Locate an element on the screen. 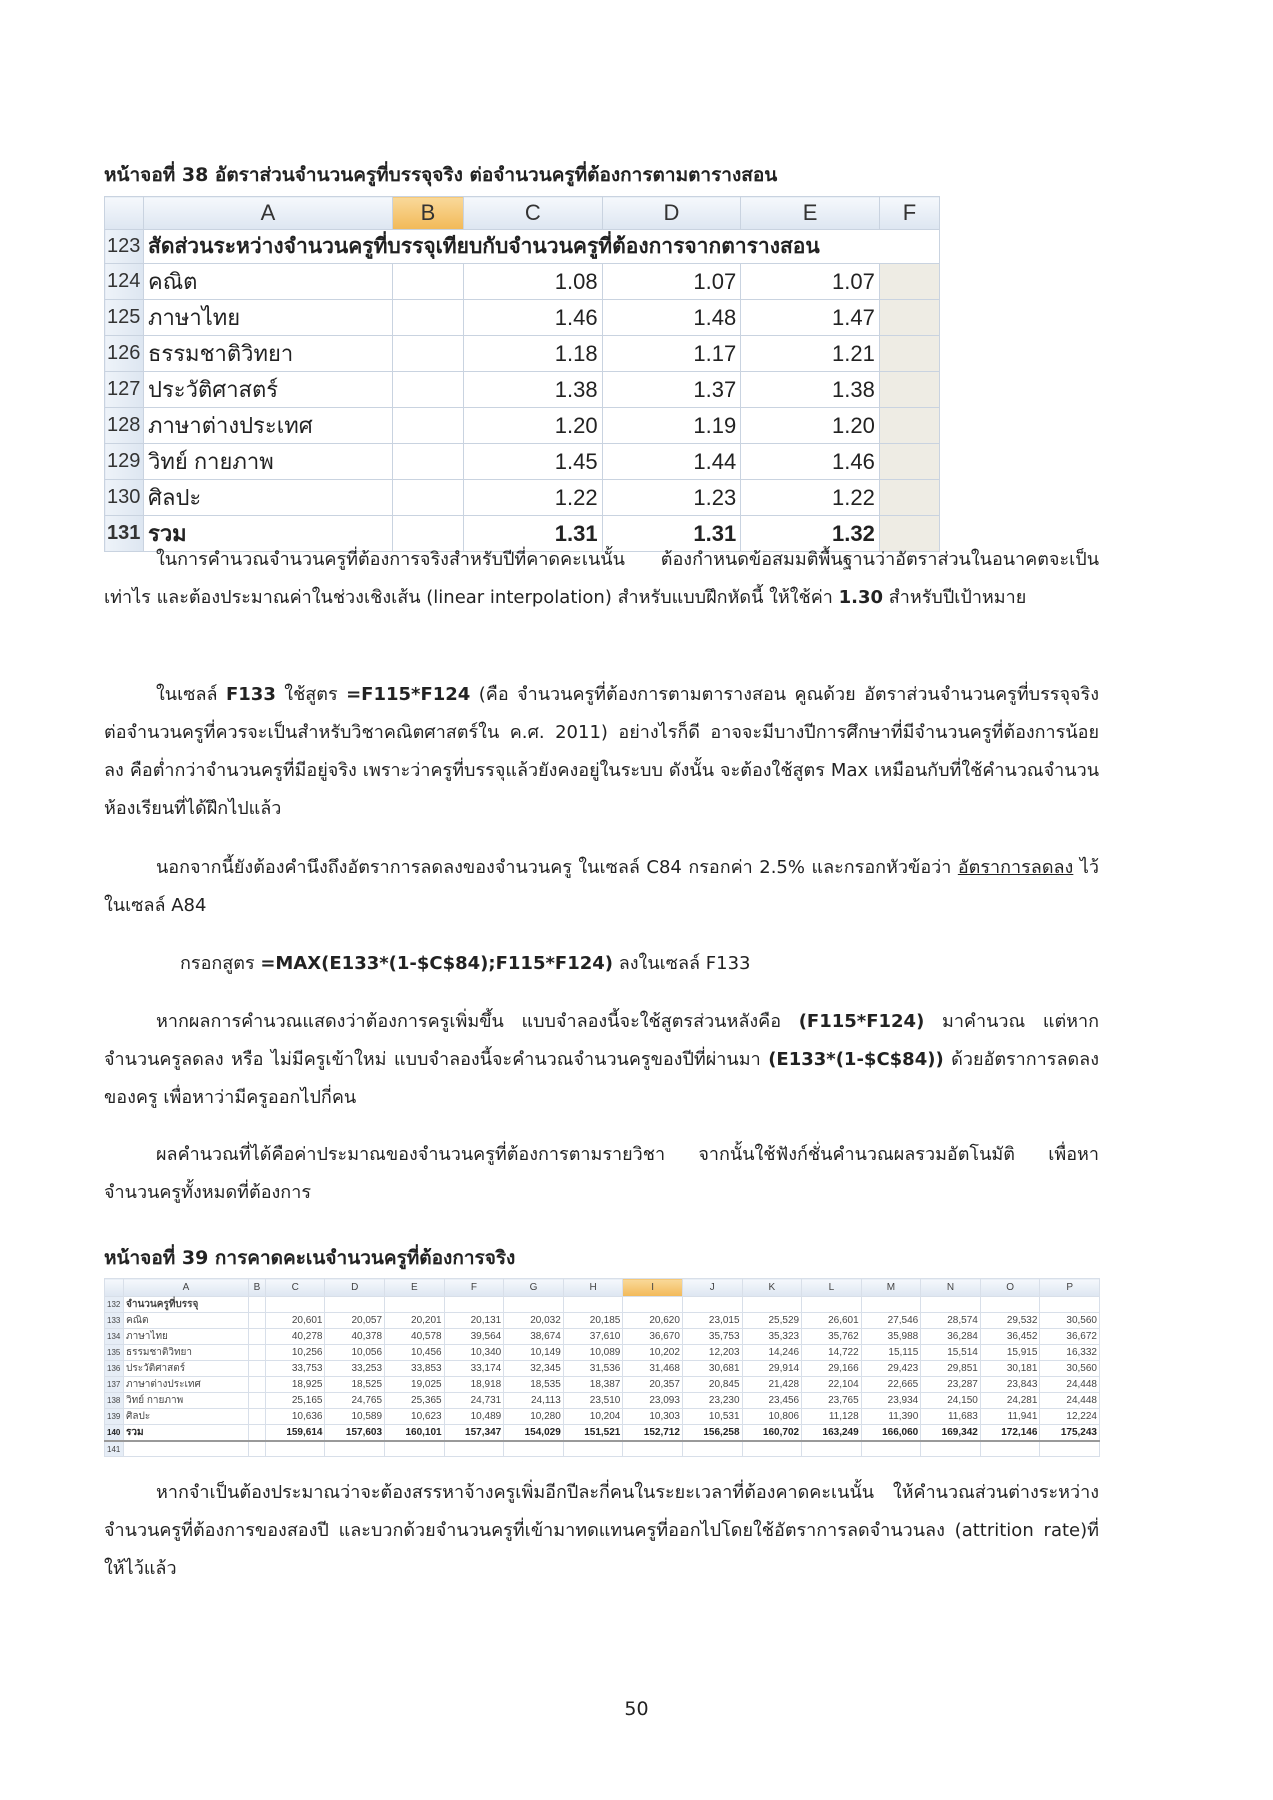  subject-cell: วิทย์ กายภาพ is located at coordinates (268, 461).